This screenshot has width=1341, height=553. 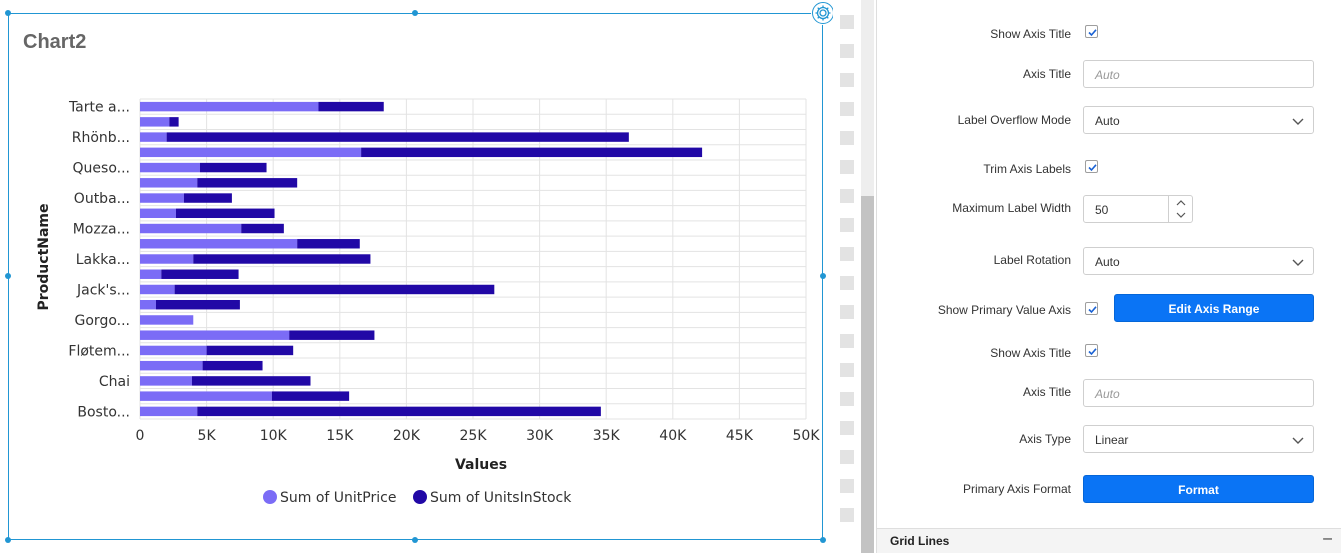 What do you see at coordinates (1102, 210) in the screenshot?
I see `stepper-value: 50` at bounding box center [1102, 210].